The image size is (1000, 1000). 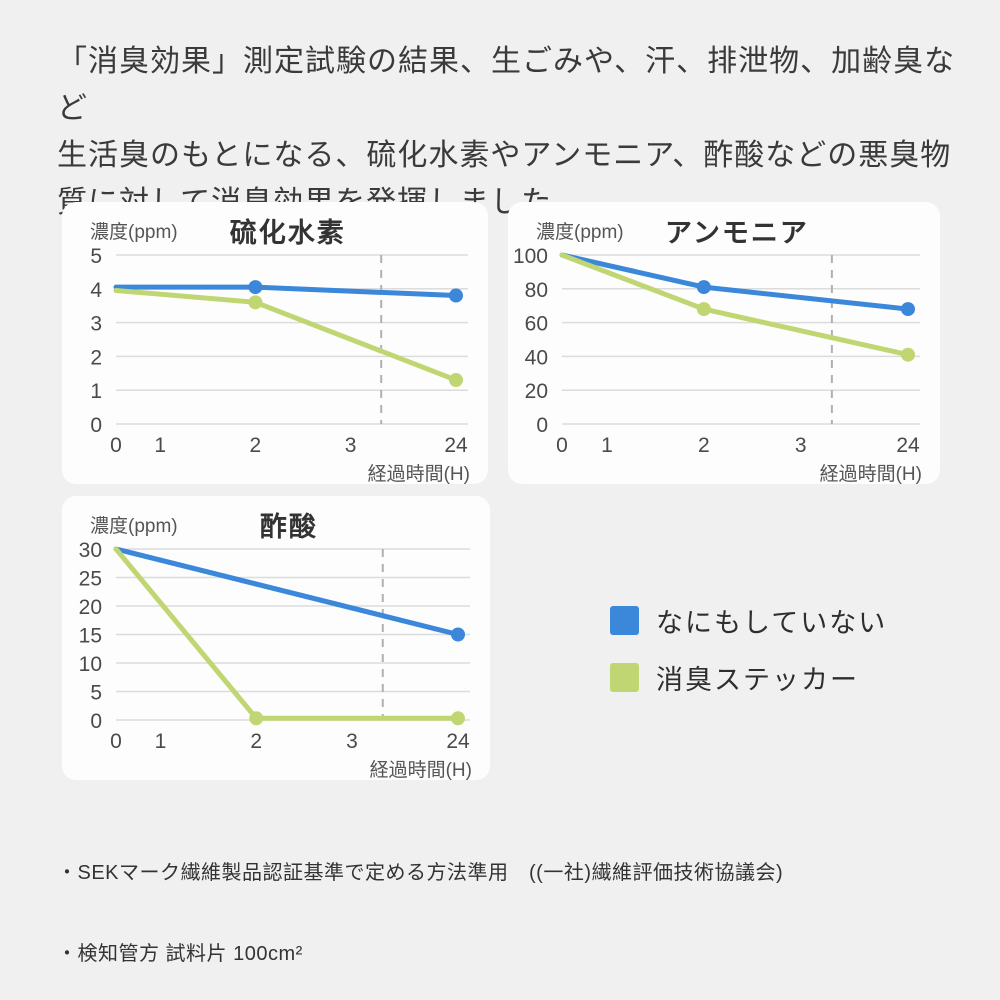 I want to click on y-tick-label: 30, so click(x=90, y=550).